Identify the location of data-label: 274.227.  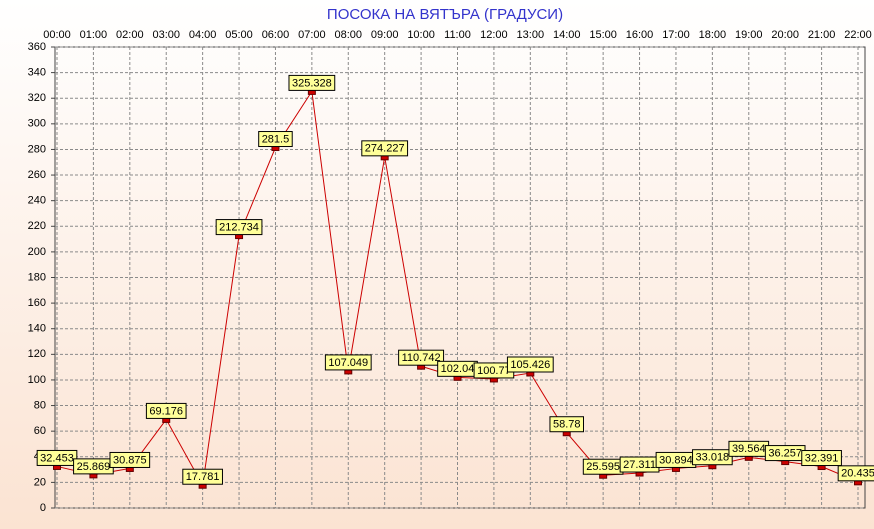
(385, 149).